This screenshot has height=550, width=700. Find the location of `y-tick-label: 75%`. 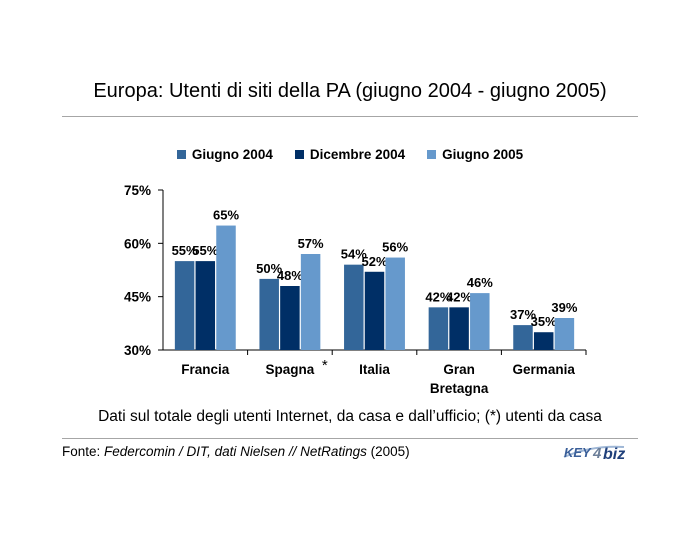

y-tick-label: 75% is located at coordinates (137, 190).